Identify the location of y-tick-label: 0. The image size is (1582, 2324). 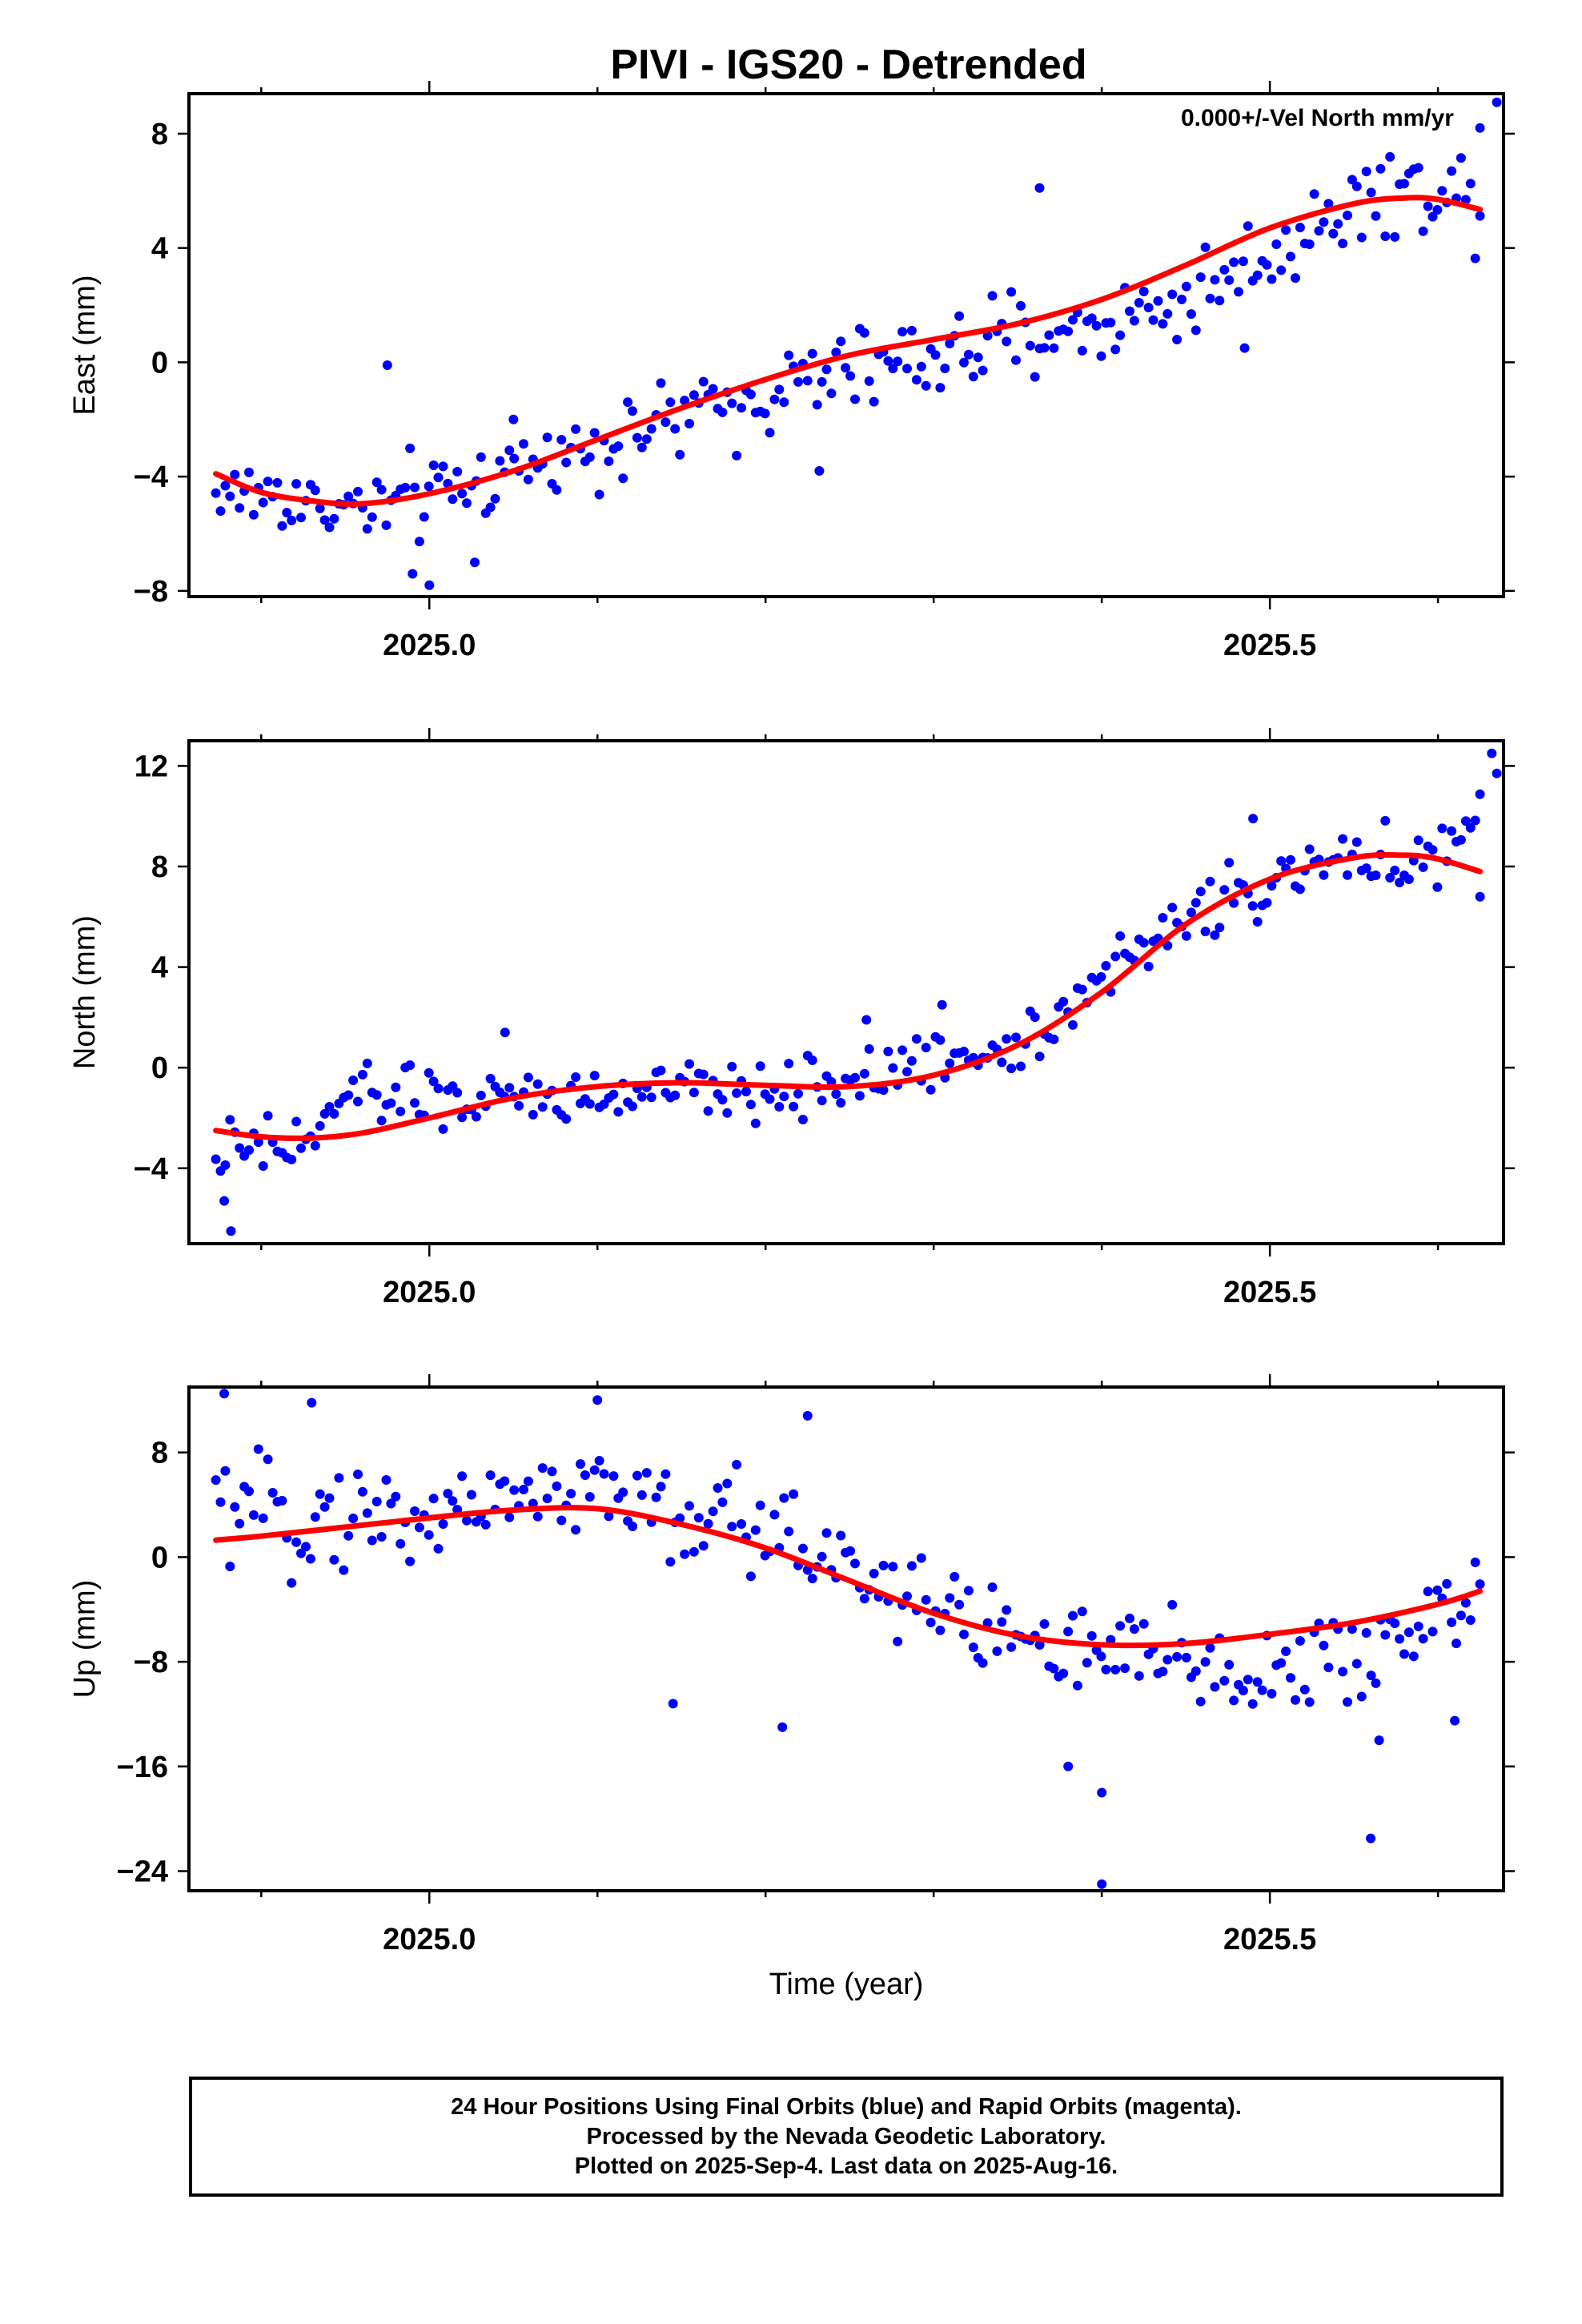
(159, 1557).